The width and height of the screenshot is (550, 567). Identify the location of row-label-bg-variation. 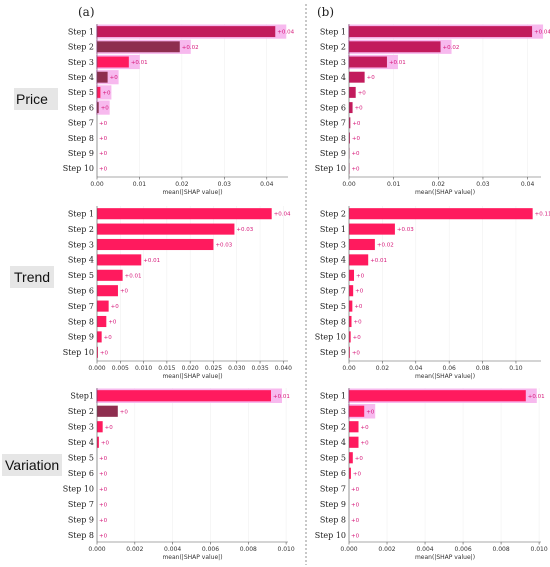
(32, 465).